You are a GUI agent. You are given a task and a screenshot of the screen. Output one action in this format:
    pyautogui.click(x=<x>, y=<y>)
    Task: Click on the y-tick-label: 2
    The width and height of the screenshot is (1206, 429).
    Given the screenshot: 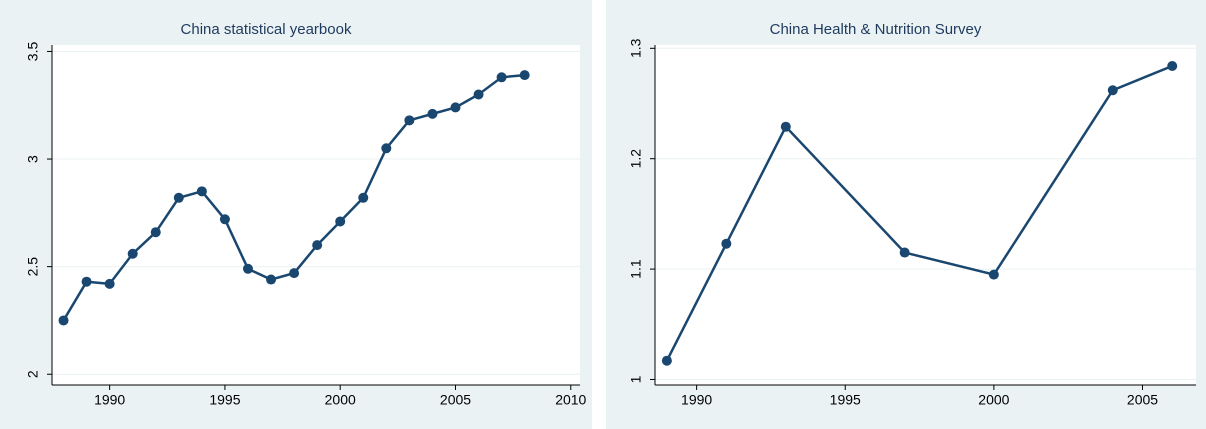 What is the action you would take?
    pyautogui.click(x=33, y=374)
    